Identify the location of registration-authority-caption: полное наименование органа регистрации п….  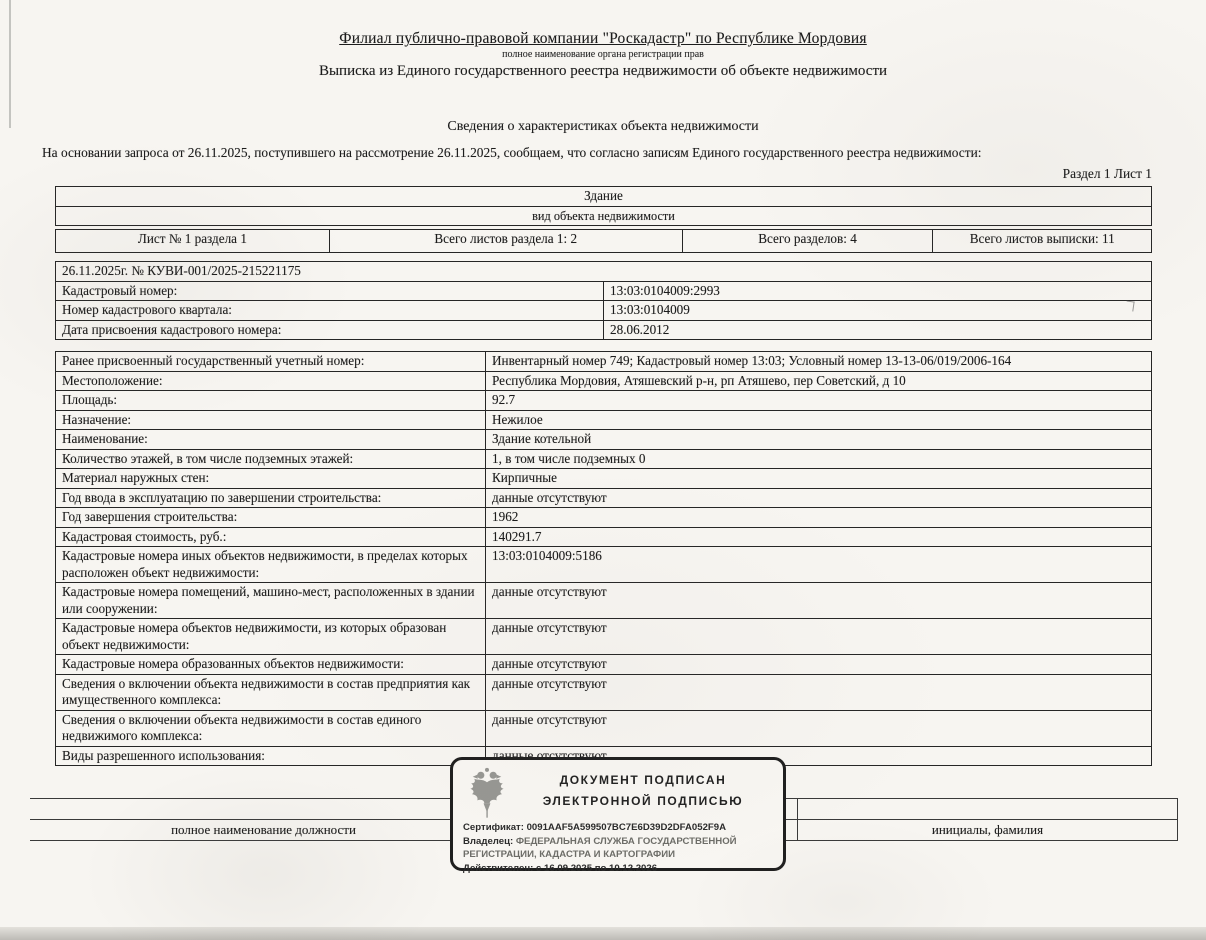
(603, 54).